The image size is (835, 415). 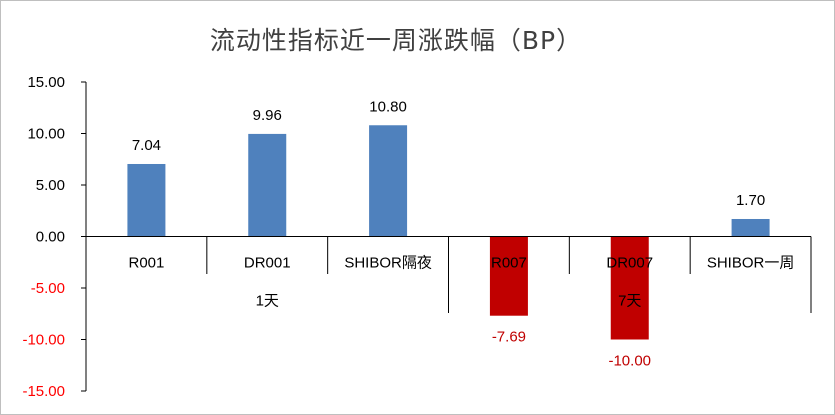 What do you see at coordinates (267, 263) in the screenshot?
I see `x-tick-label: DR001` at bounding box center [267, 263].